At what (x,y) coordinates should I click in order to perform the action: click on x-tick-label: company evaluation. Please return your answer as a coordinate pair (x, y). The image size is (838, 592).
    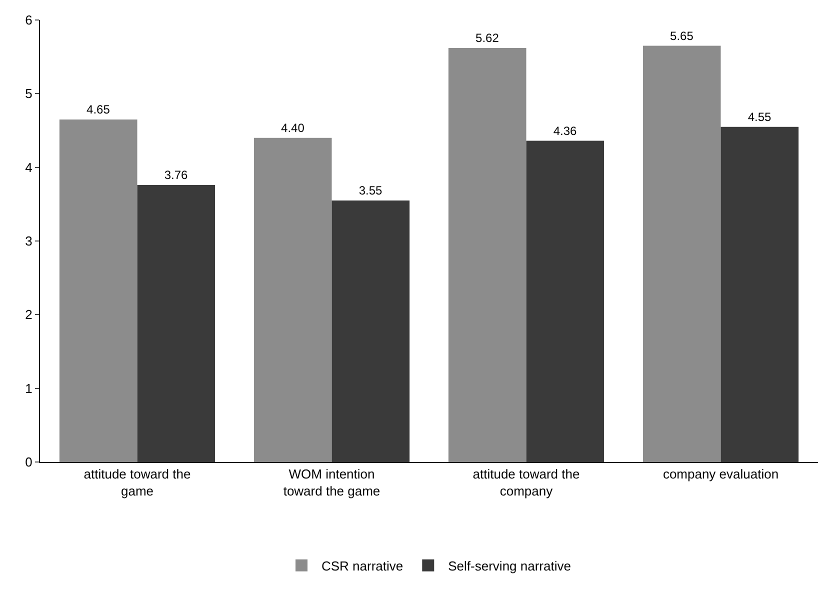
    Looking at the image, I should click on (720, 474).